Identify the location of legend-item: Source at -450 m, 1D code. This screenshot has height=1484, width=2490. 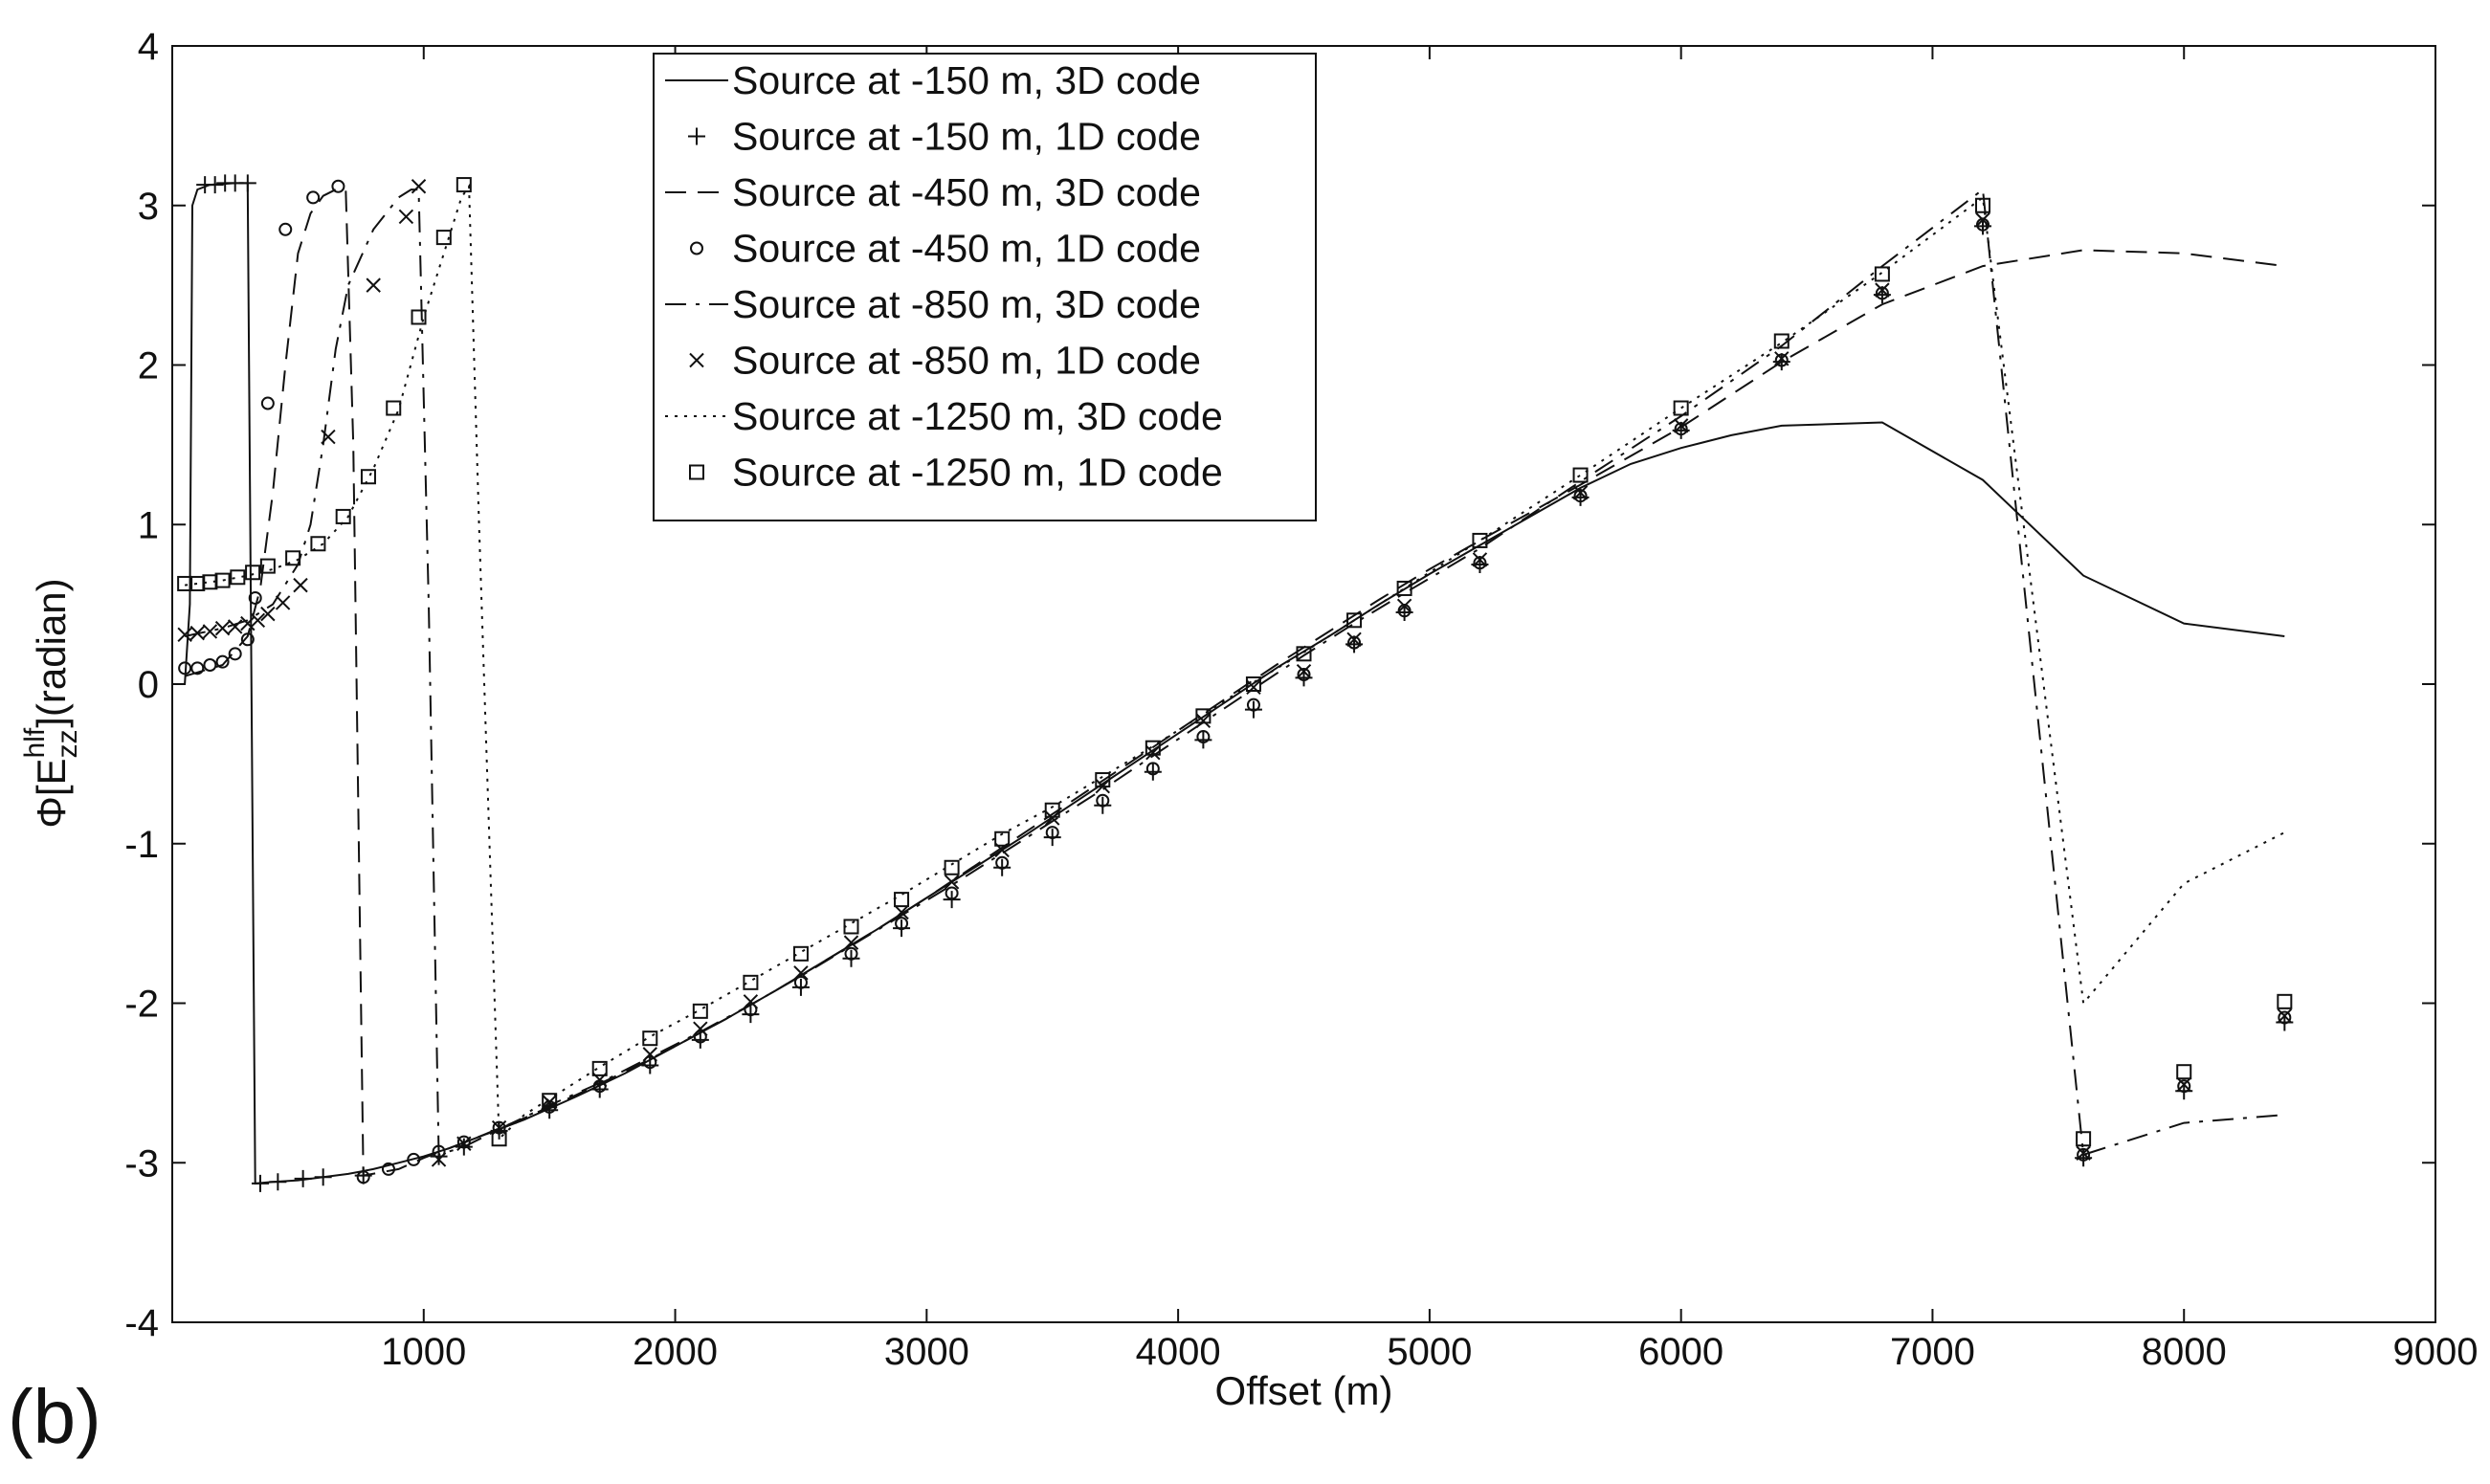
(946, 249).